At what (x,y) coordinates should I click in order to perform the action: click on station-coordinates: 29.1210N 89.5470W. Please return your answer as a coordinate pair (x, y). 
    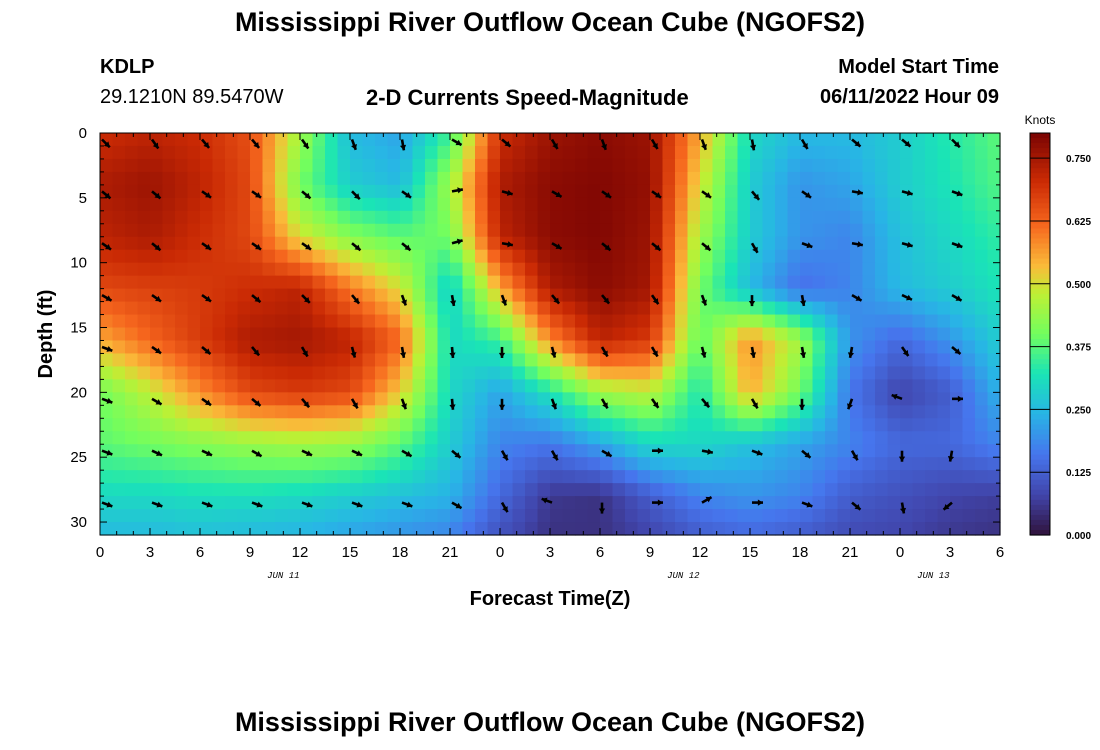
    Looking at the image, I should click on (192, 97).